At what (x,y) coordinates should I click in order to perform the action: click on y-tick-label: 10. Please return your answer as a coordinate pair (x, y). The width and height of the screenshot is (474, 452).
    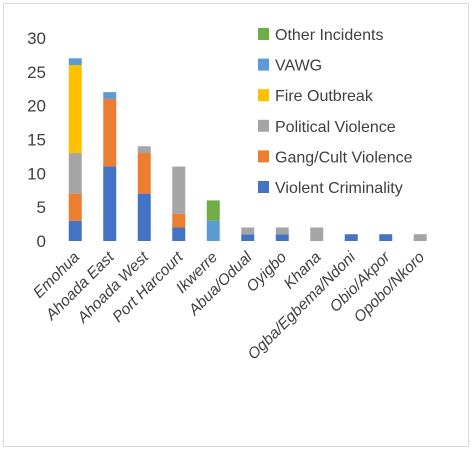
    Looking at the image, I should click on (36, 173).